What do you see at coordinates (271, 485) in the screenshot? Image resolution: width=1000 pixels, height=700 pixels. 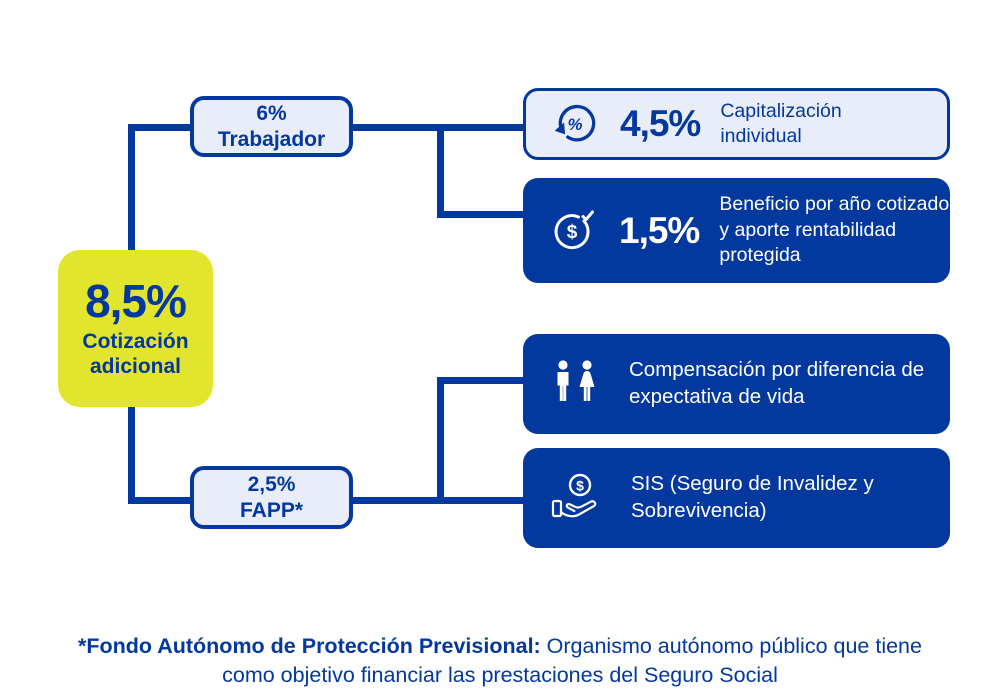 I see `branch-fapp-value: 2,5%` at bounding box center [271, 485].